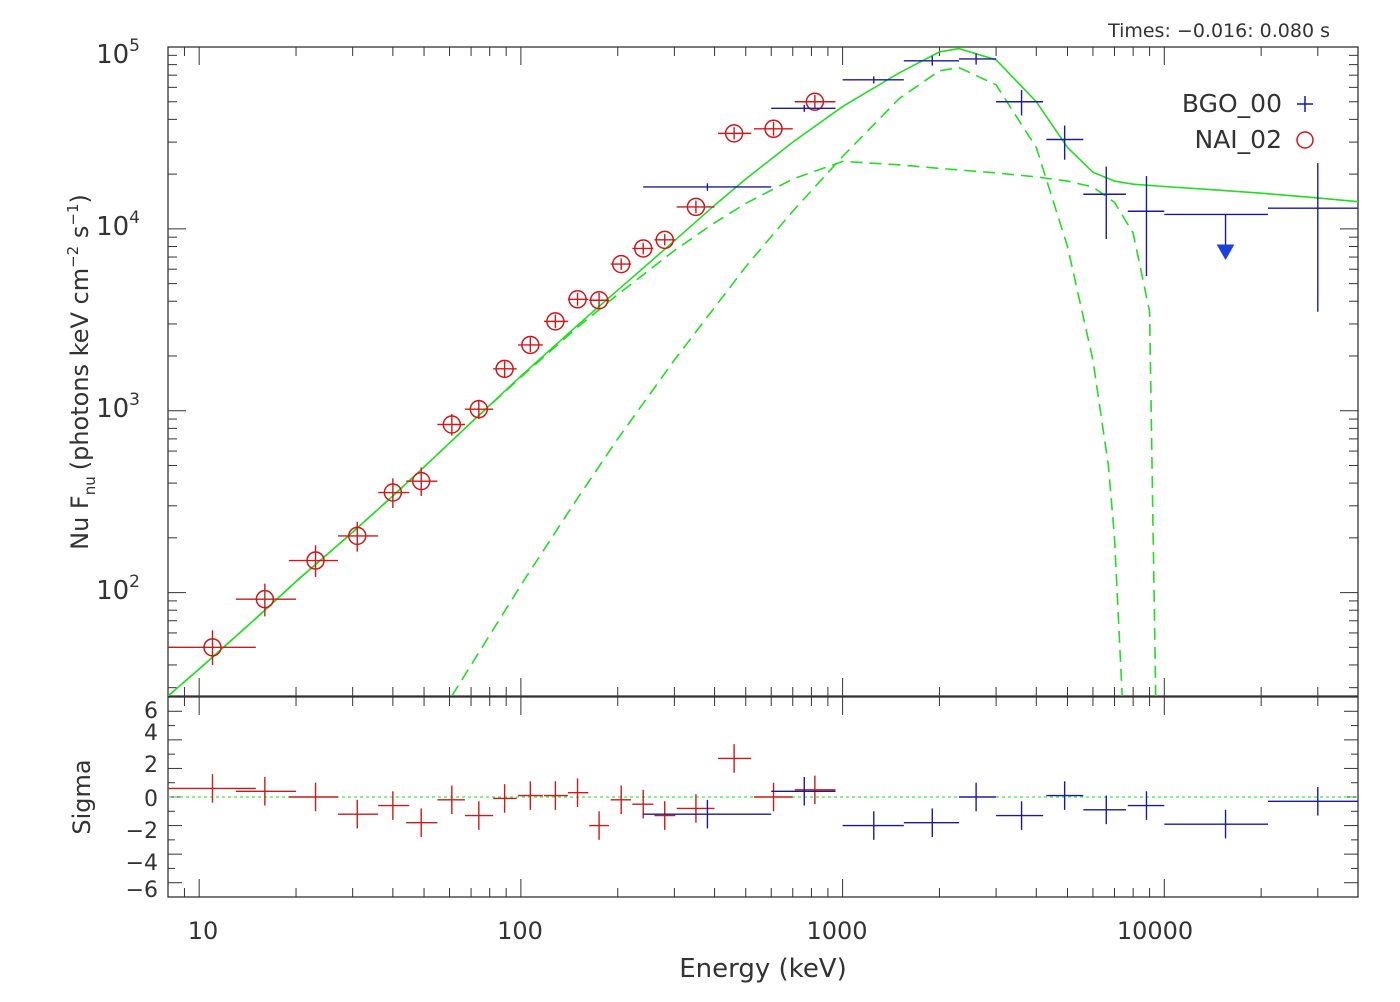  What do you see at coordinates (142, 831) in the screenshot?
I see `residual-tick-label: −2` at bounding box center [142, 831].